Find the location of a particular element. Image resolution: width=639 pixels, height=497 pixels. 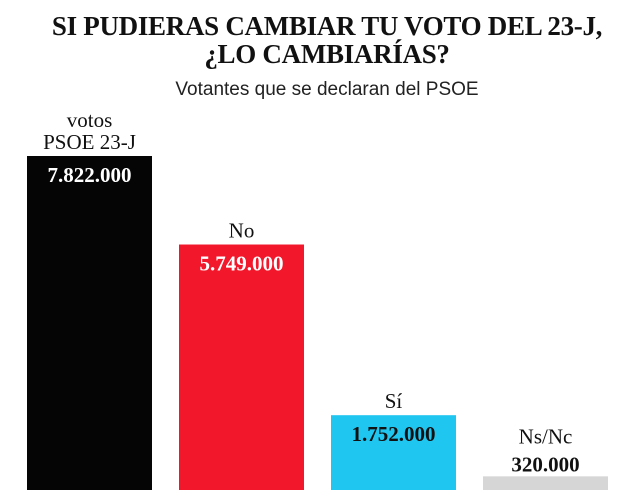

category-label-votos-psoe-23-j-line-2: PSOE 23-J is located at coordinates (89, 142).